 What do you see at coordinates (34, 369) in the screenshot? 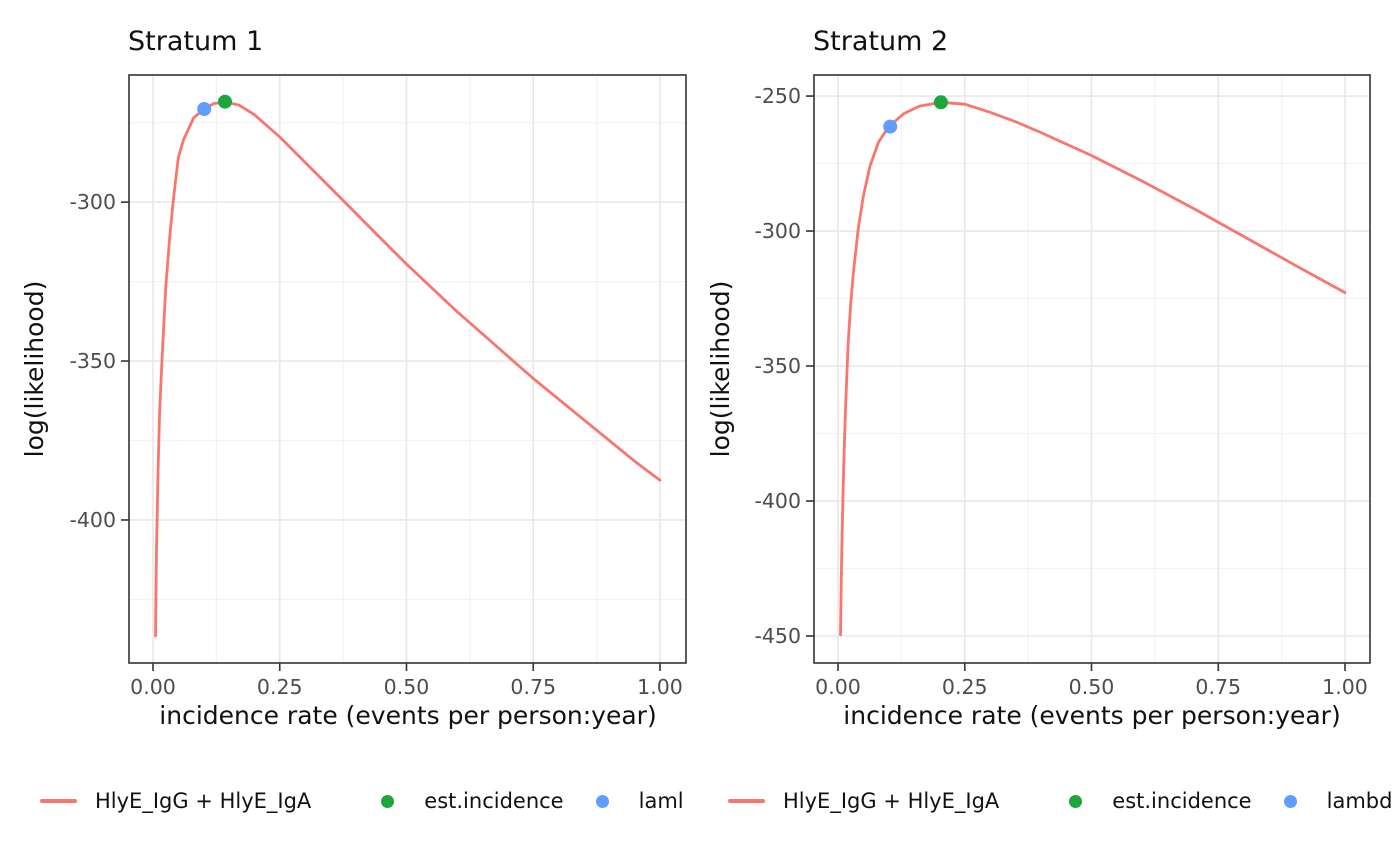
I see `y-axis-label-left: log(likelihood)` at bounding box center [34, 369].